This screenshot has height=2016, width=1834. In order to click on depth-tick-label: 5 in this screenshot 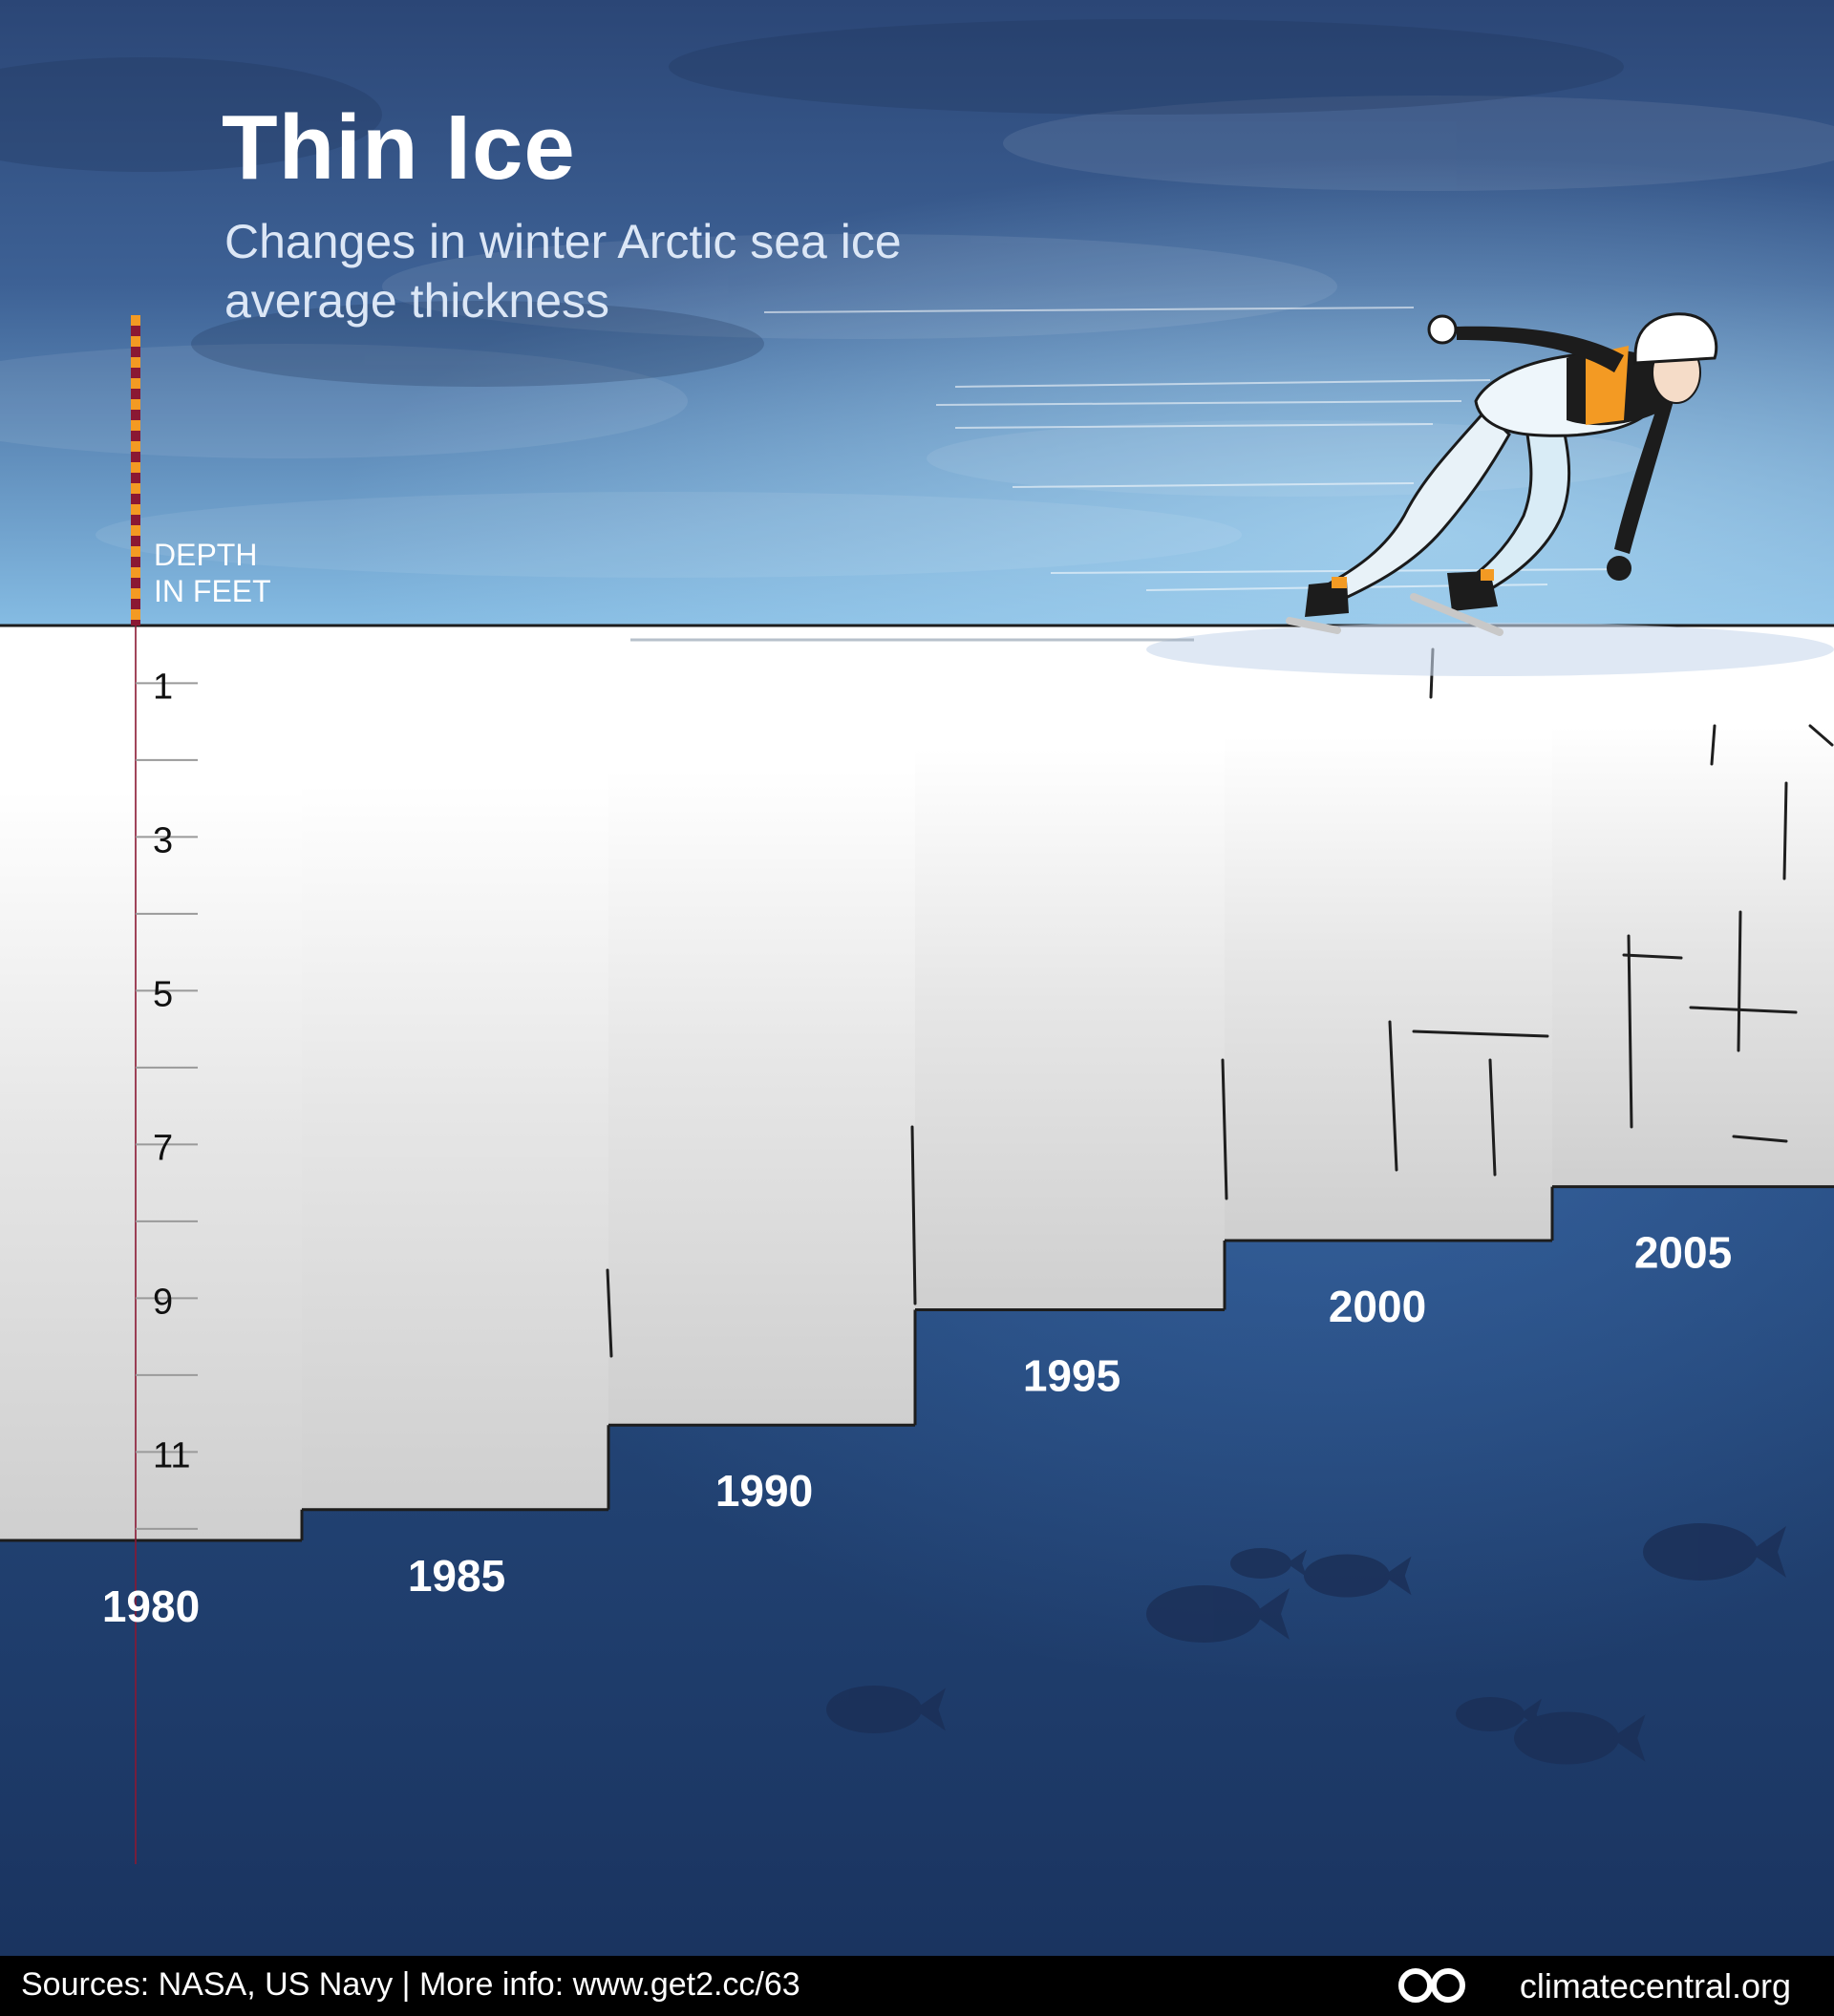, I will do `click(163, 994)`.